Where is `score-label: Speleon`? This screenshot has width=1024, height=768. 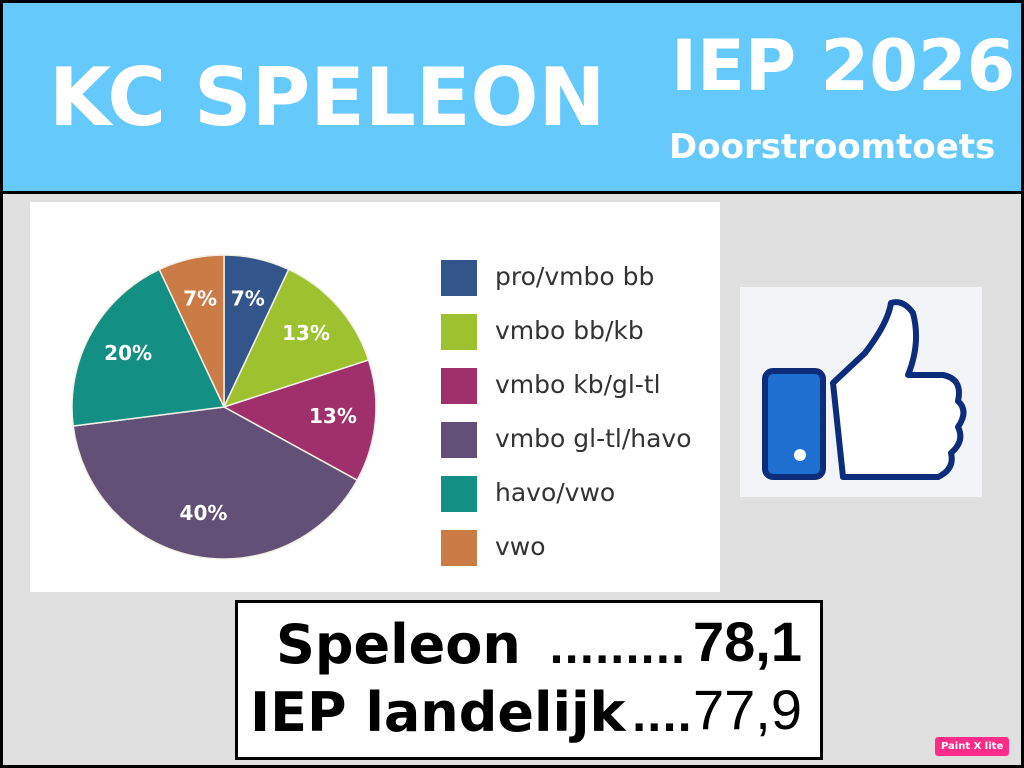
score-label: Speleon is located at coordinates (398, 644).